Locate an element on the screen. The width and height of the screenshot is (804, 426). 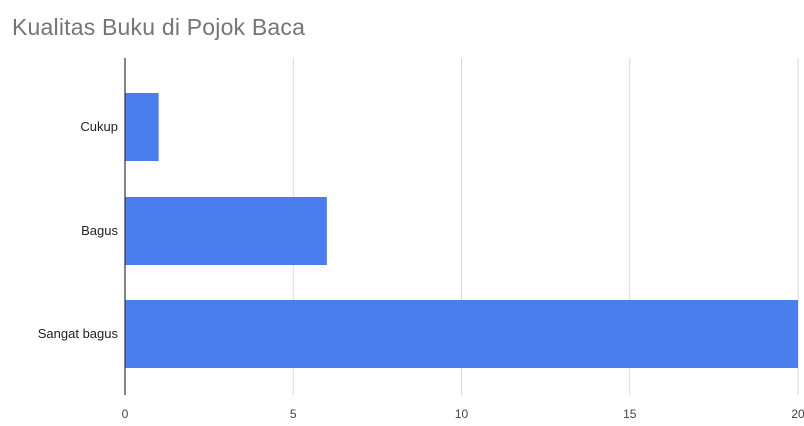
chart-title: Kualitas Buku di Pojok Baca is located at coordinates (159, 27).